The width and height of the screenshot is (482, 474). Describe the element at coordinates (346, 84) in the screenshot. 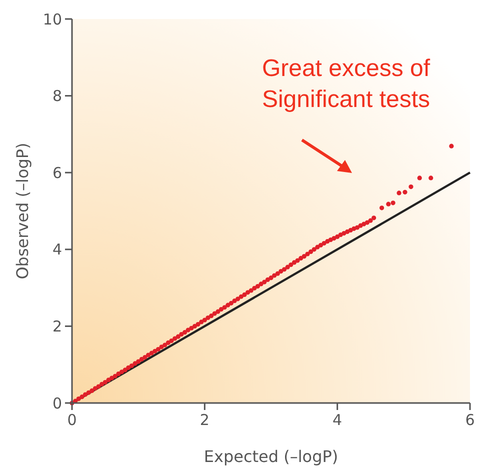

I see `annotation: Great excess of Significant tests` at that location.